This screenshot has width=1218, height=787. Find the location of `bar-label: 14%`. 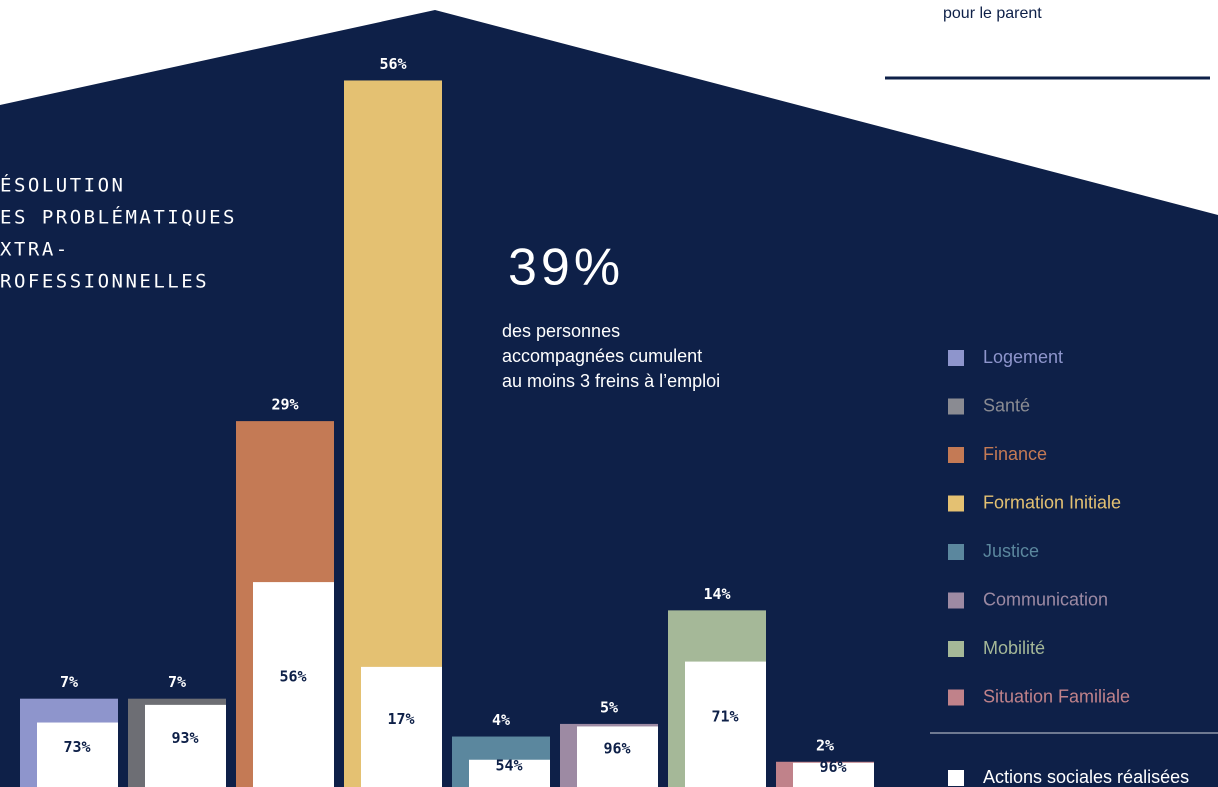

bar-label: 14% is located at coordinates (716, 594).